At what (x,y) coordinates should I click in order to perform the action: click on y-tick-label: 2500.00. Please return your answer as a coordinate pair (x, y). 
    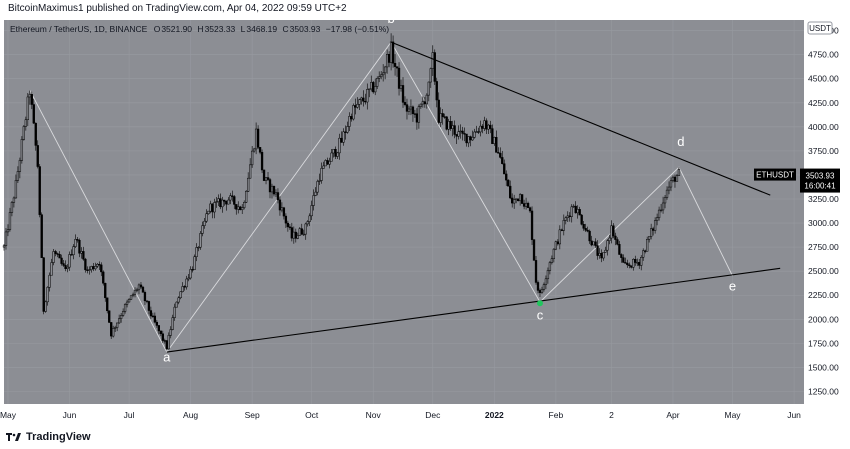
    Looking at the image, I should click on (823, 271).